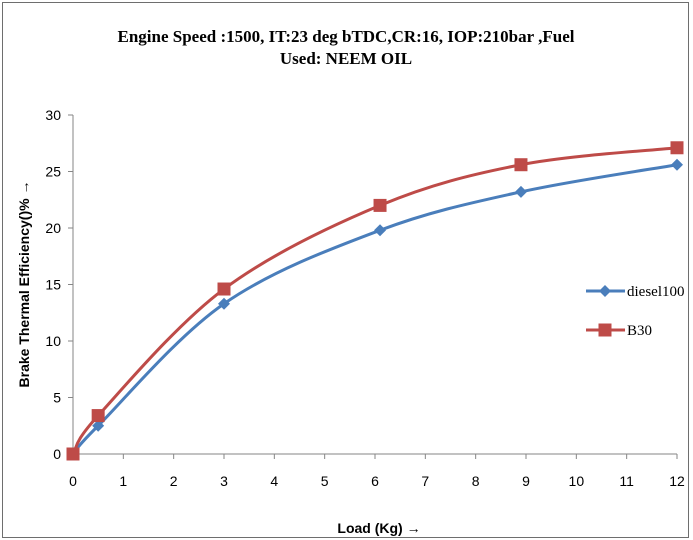 The image size is (693, 540). Describe the element at coordinates (656, 292) in the screenshot. I see `legend-label: diesel100` at that location.